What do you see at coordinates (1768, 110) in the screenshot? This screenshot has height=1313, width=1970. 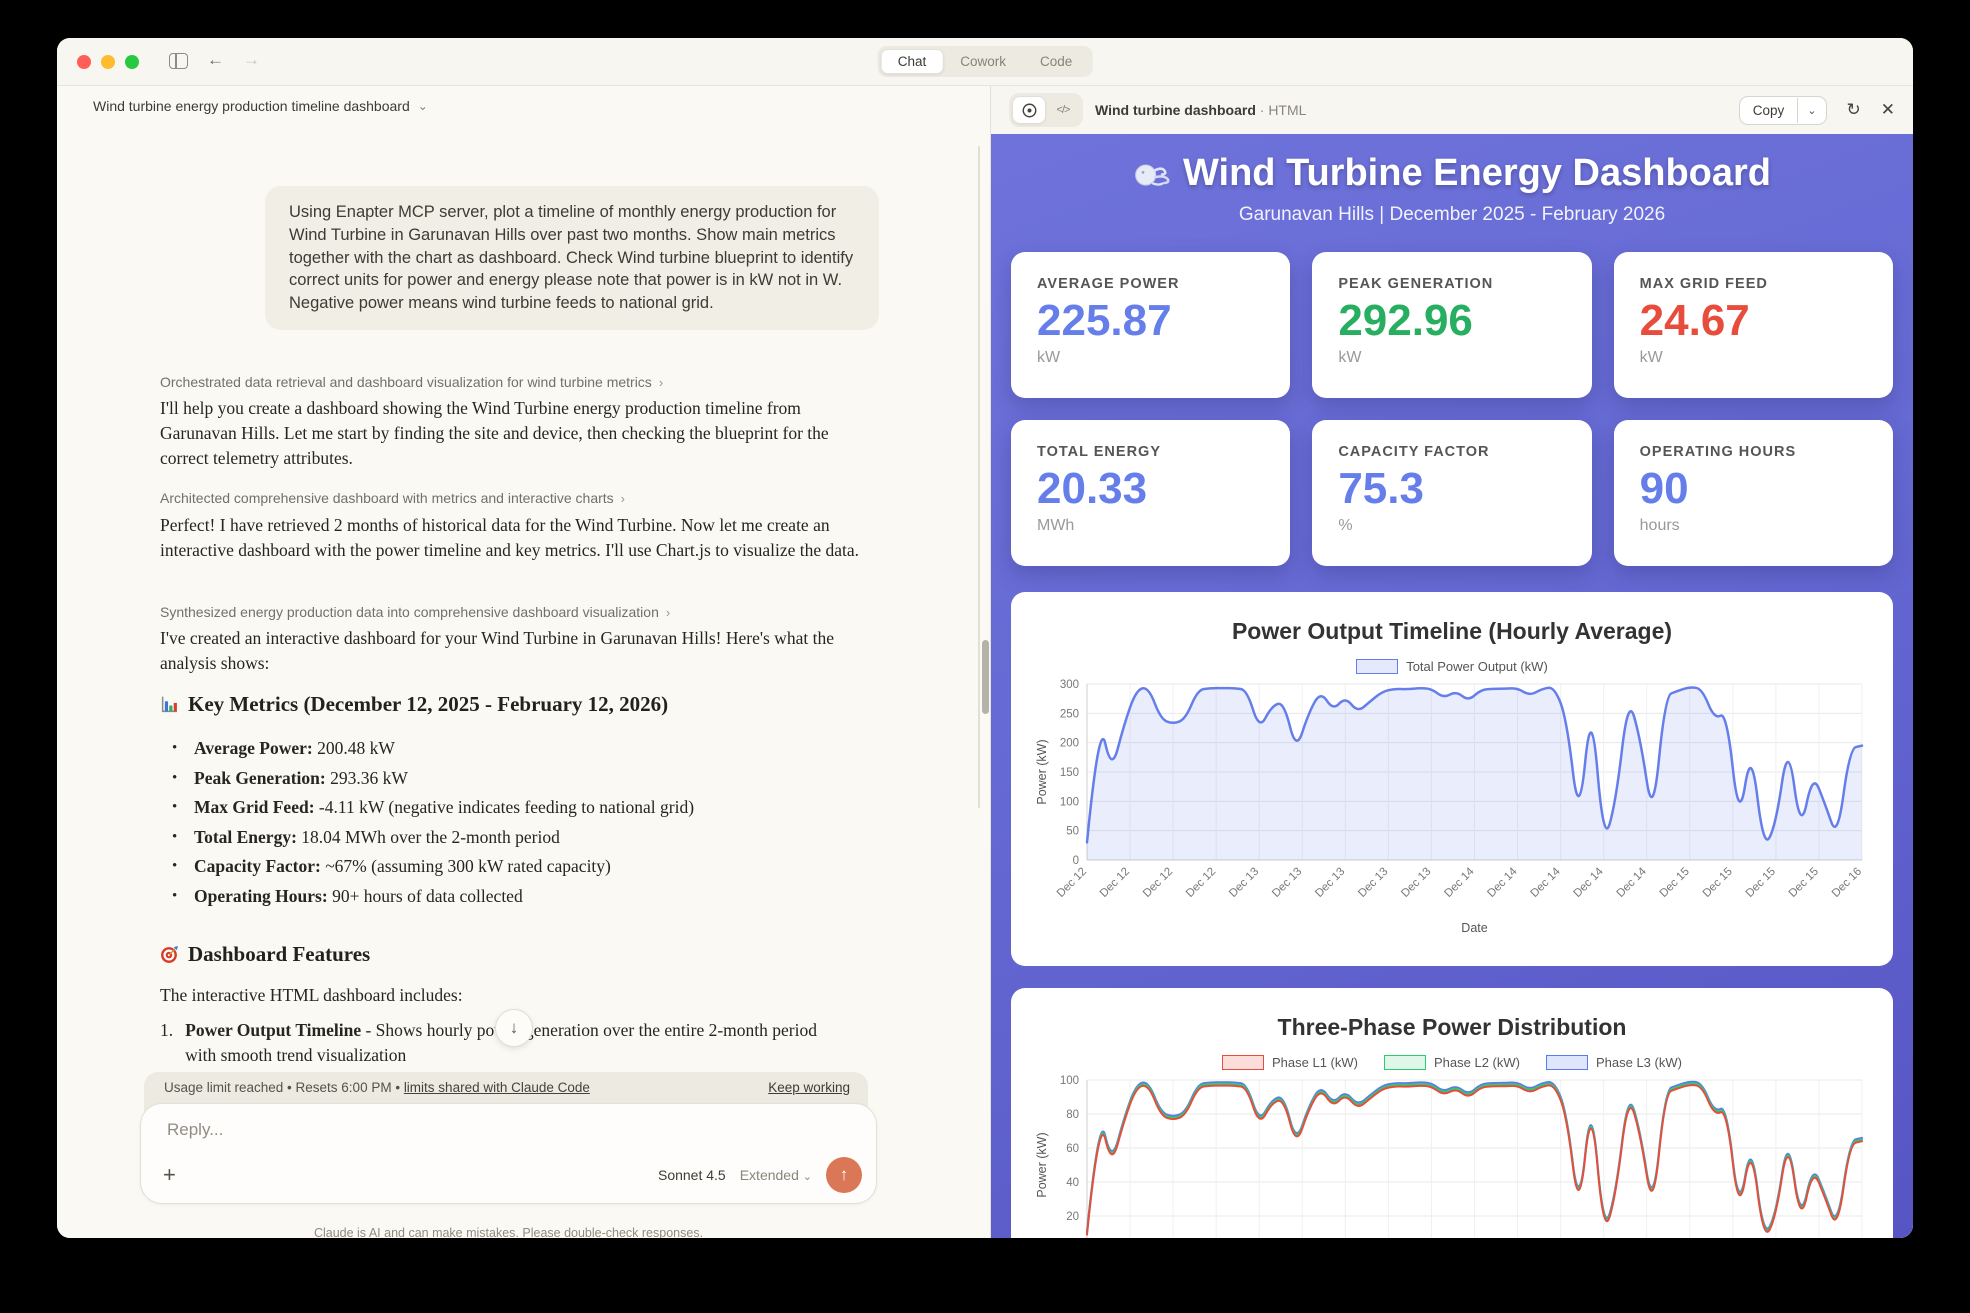 I see `copy-label: Copy` at bounding box center [1768, 110].